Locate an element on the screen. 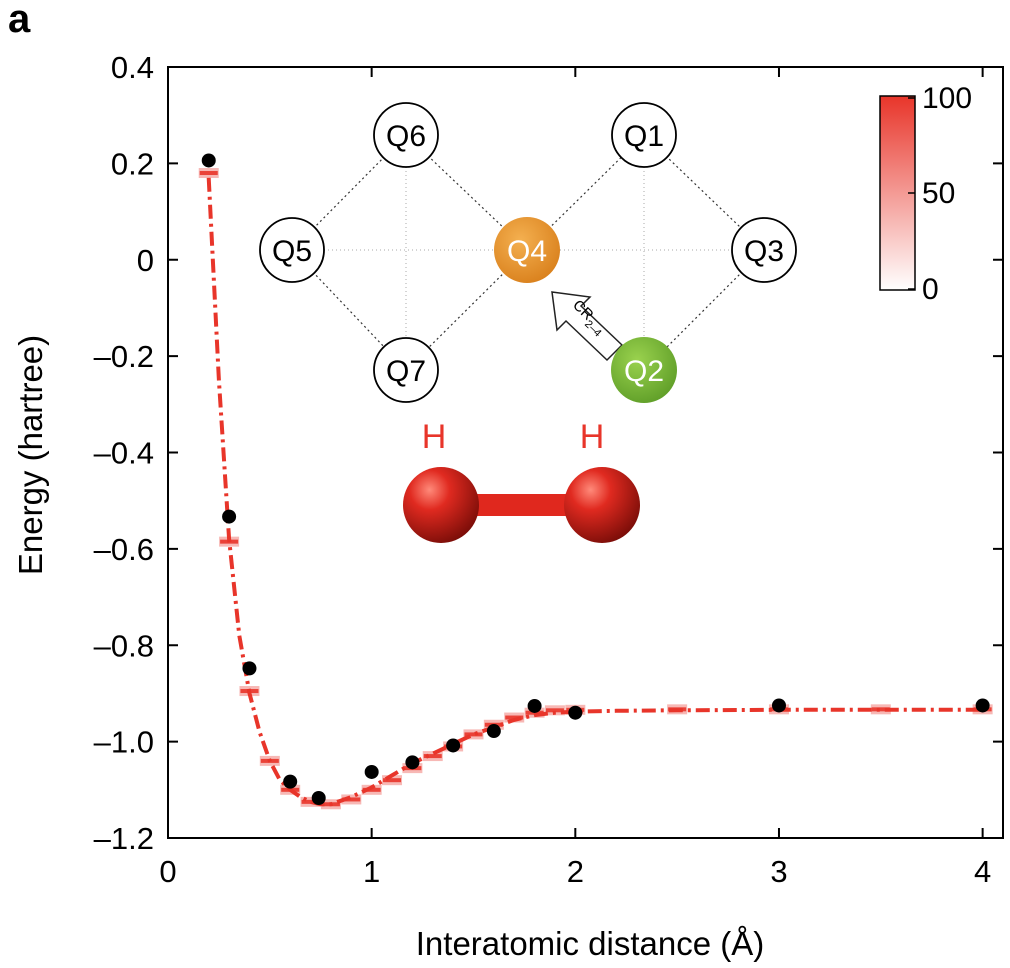 The image size is (1010, 968). colorbar-tick-label: 50 is located at coordinates (938, 193).